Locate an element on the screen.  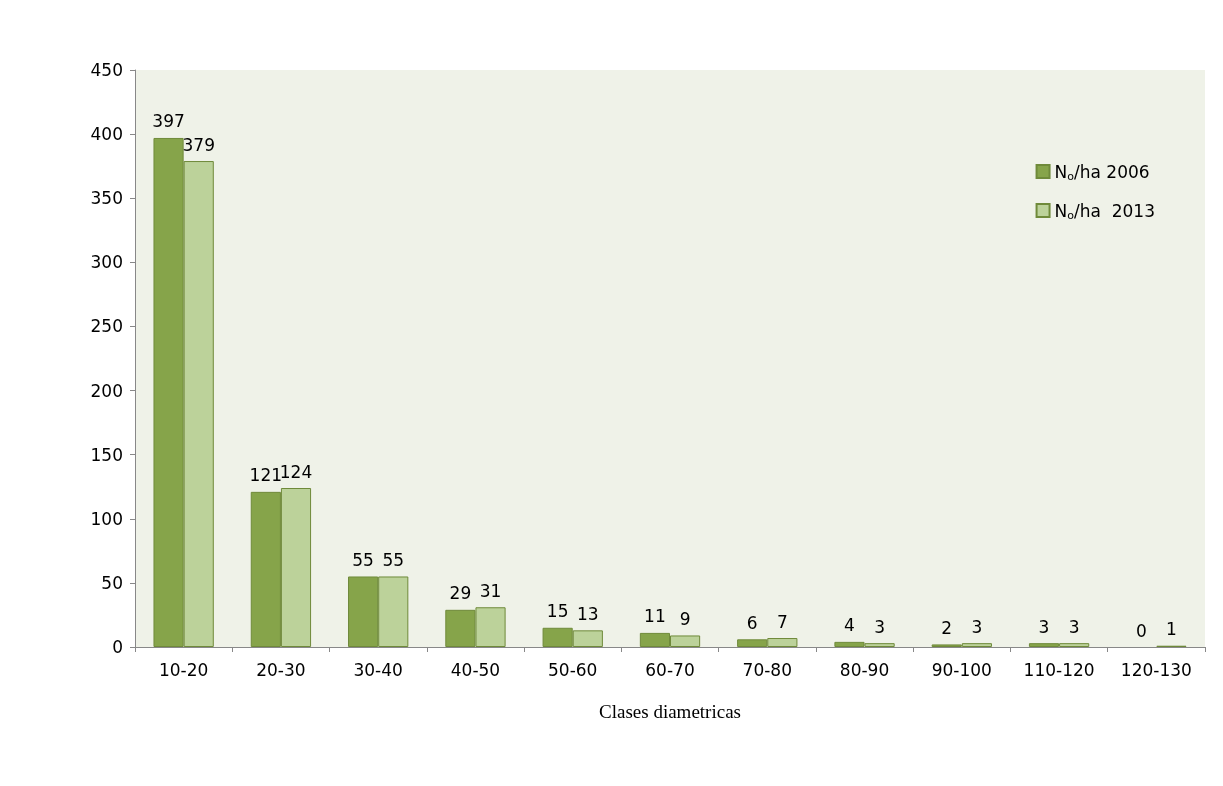
y-tick-label: 100 is located at coordinates (106, 518).